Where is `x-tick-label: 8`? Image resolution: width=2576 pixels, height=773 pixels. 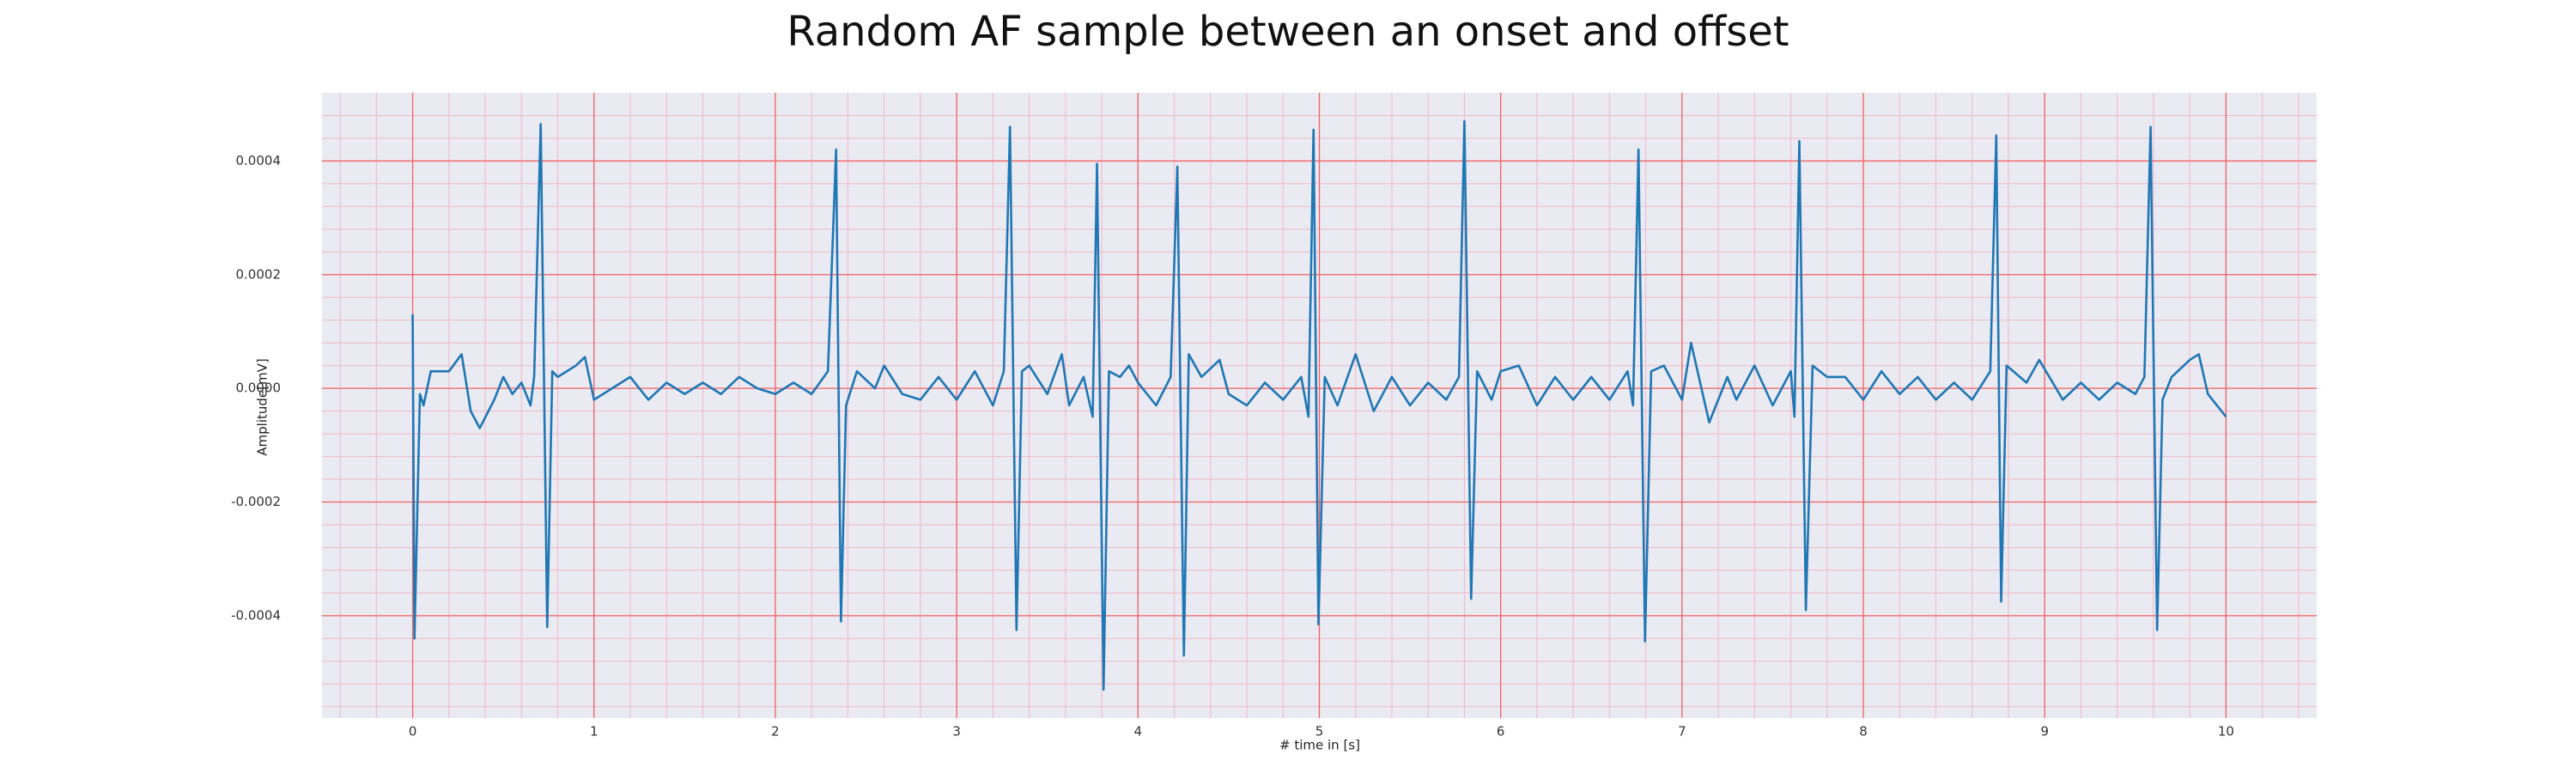 x-tick-label: 8 is located at coordinates (1864, 732).